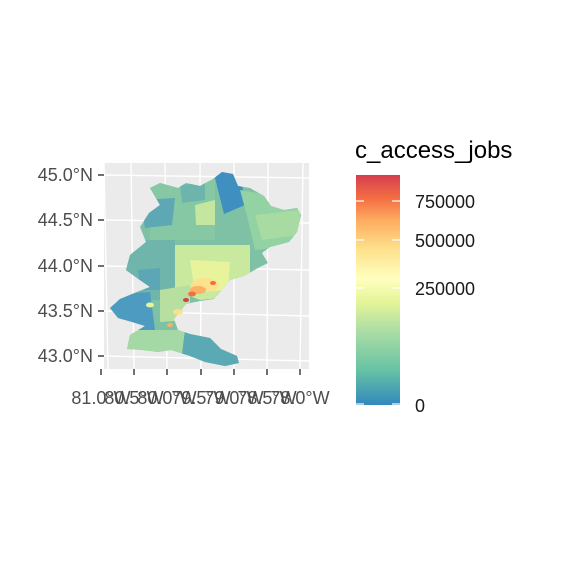  I want to click on legend-label: 250000, so click(445, 289).